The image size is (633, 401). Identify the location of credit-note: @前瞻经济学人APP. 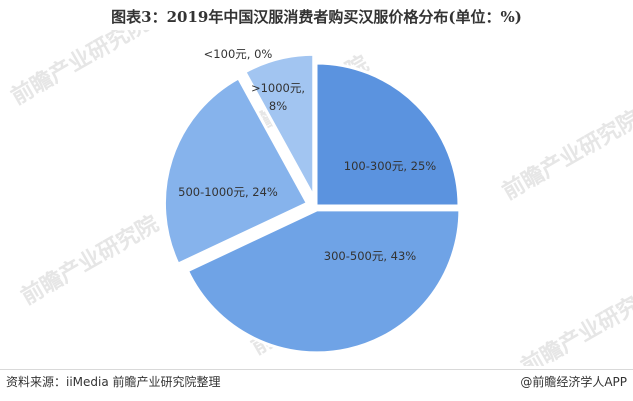
(573, 382).